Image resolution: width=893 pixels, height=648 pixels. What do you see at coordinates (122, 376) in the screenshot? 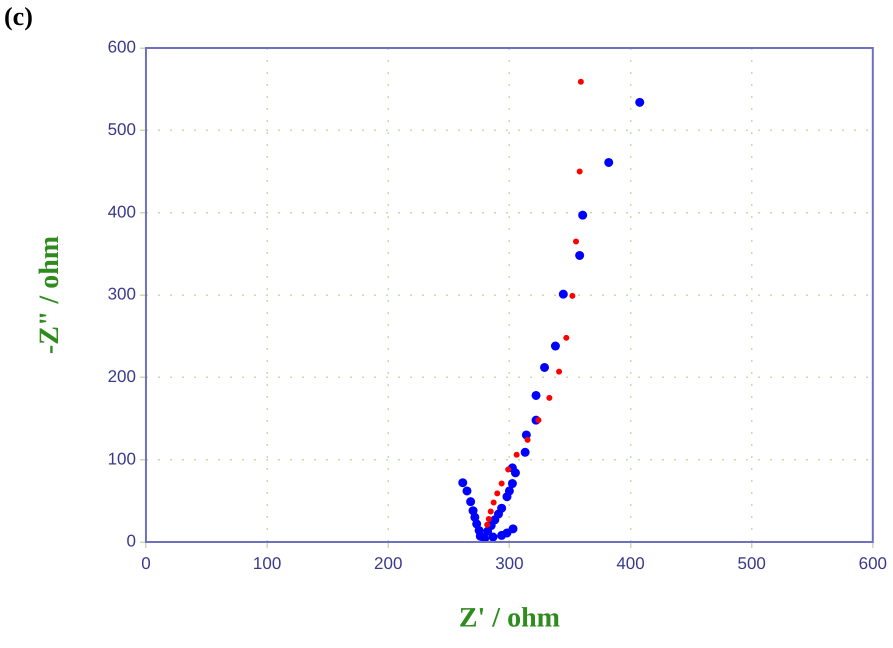
I see `y-tick-label: 200` at bounding box center [122, 376].